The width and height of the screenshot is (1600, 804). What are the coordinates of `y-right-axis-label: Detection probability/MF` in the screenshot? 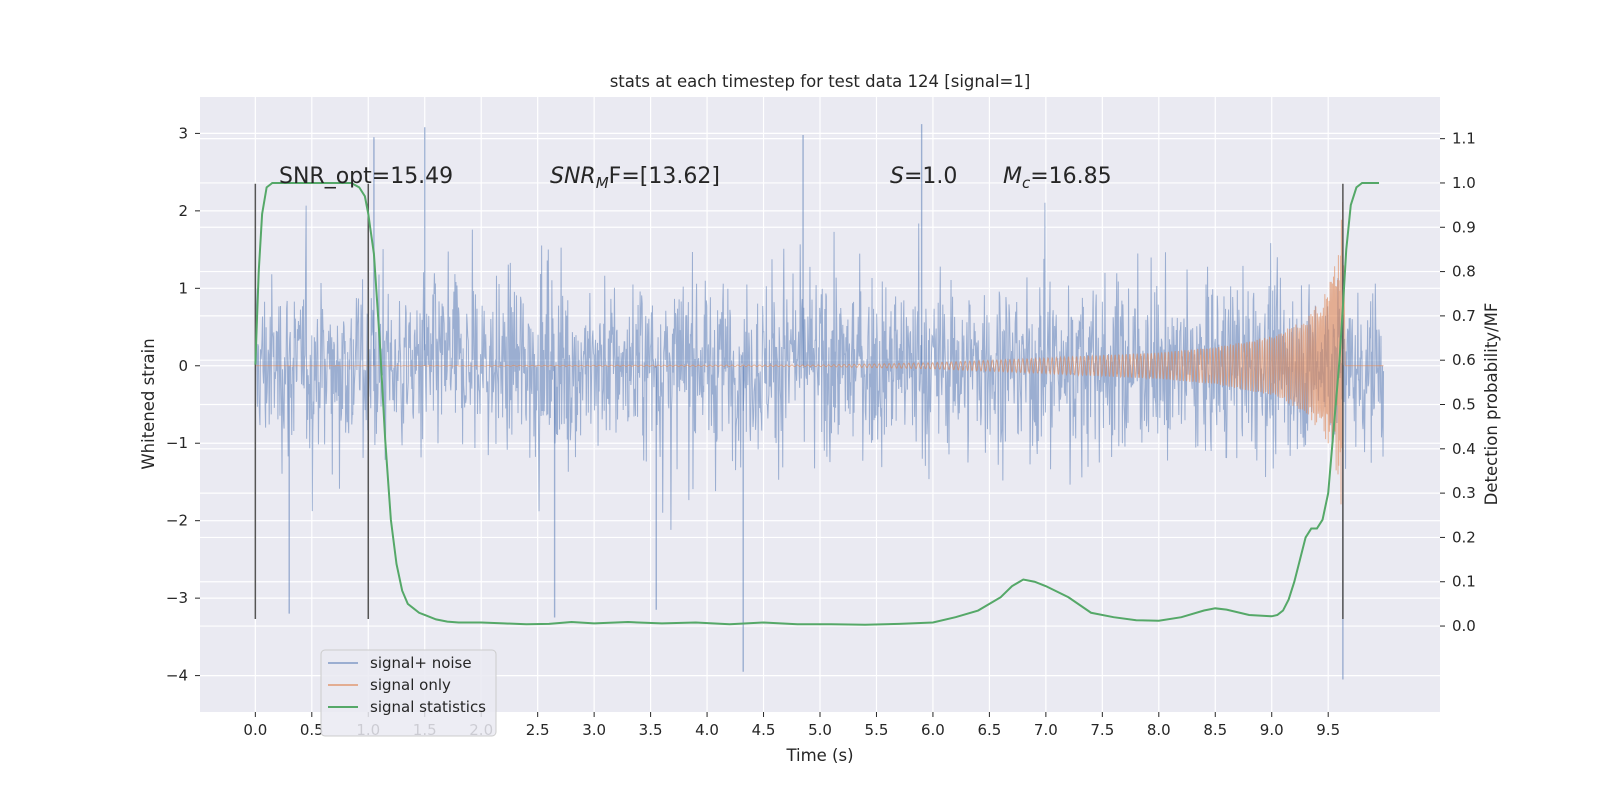 It's located at (1491, 404).